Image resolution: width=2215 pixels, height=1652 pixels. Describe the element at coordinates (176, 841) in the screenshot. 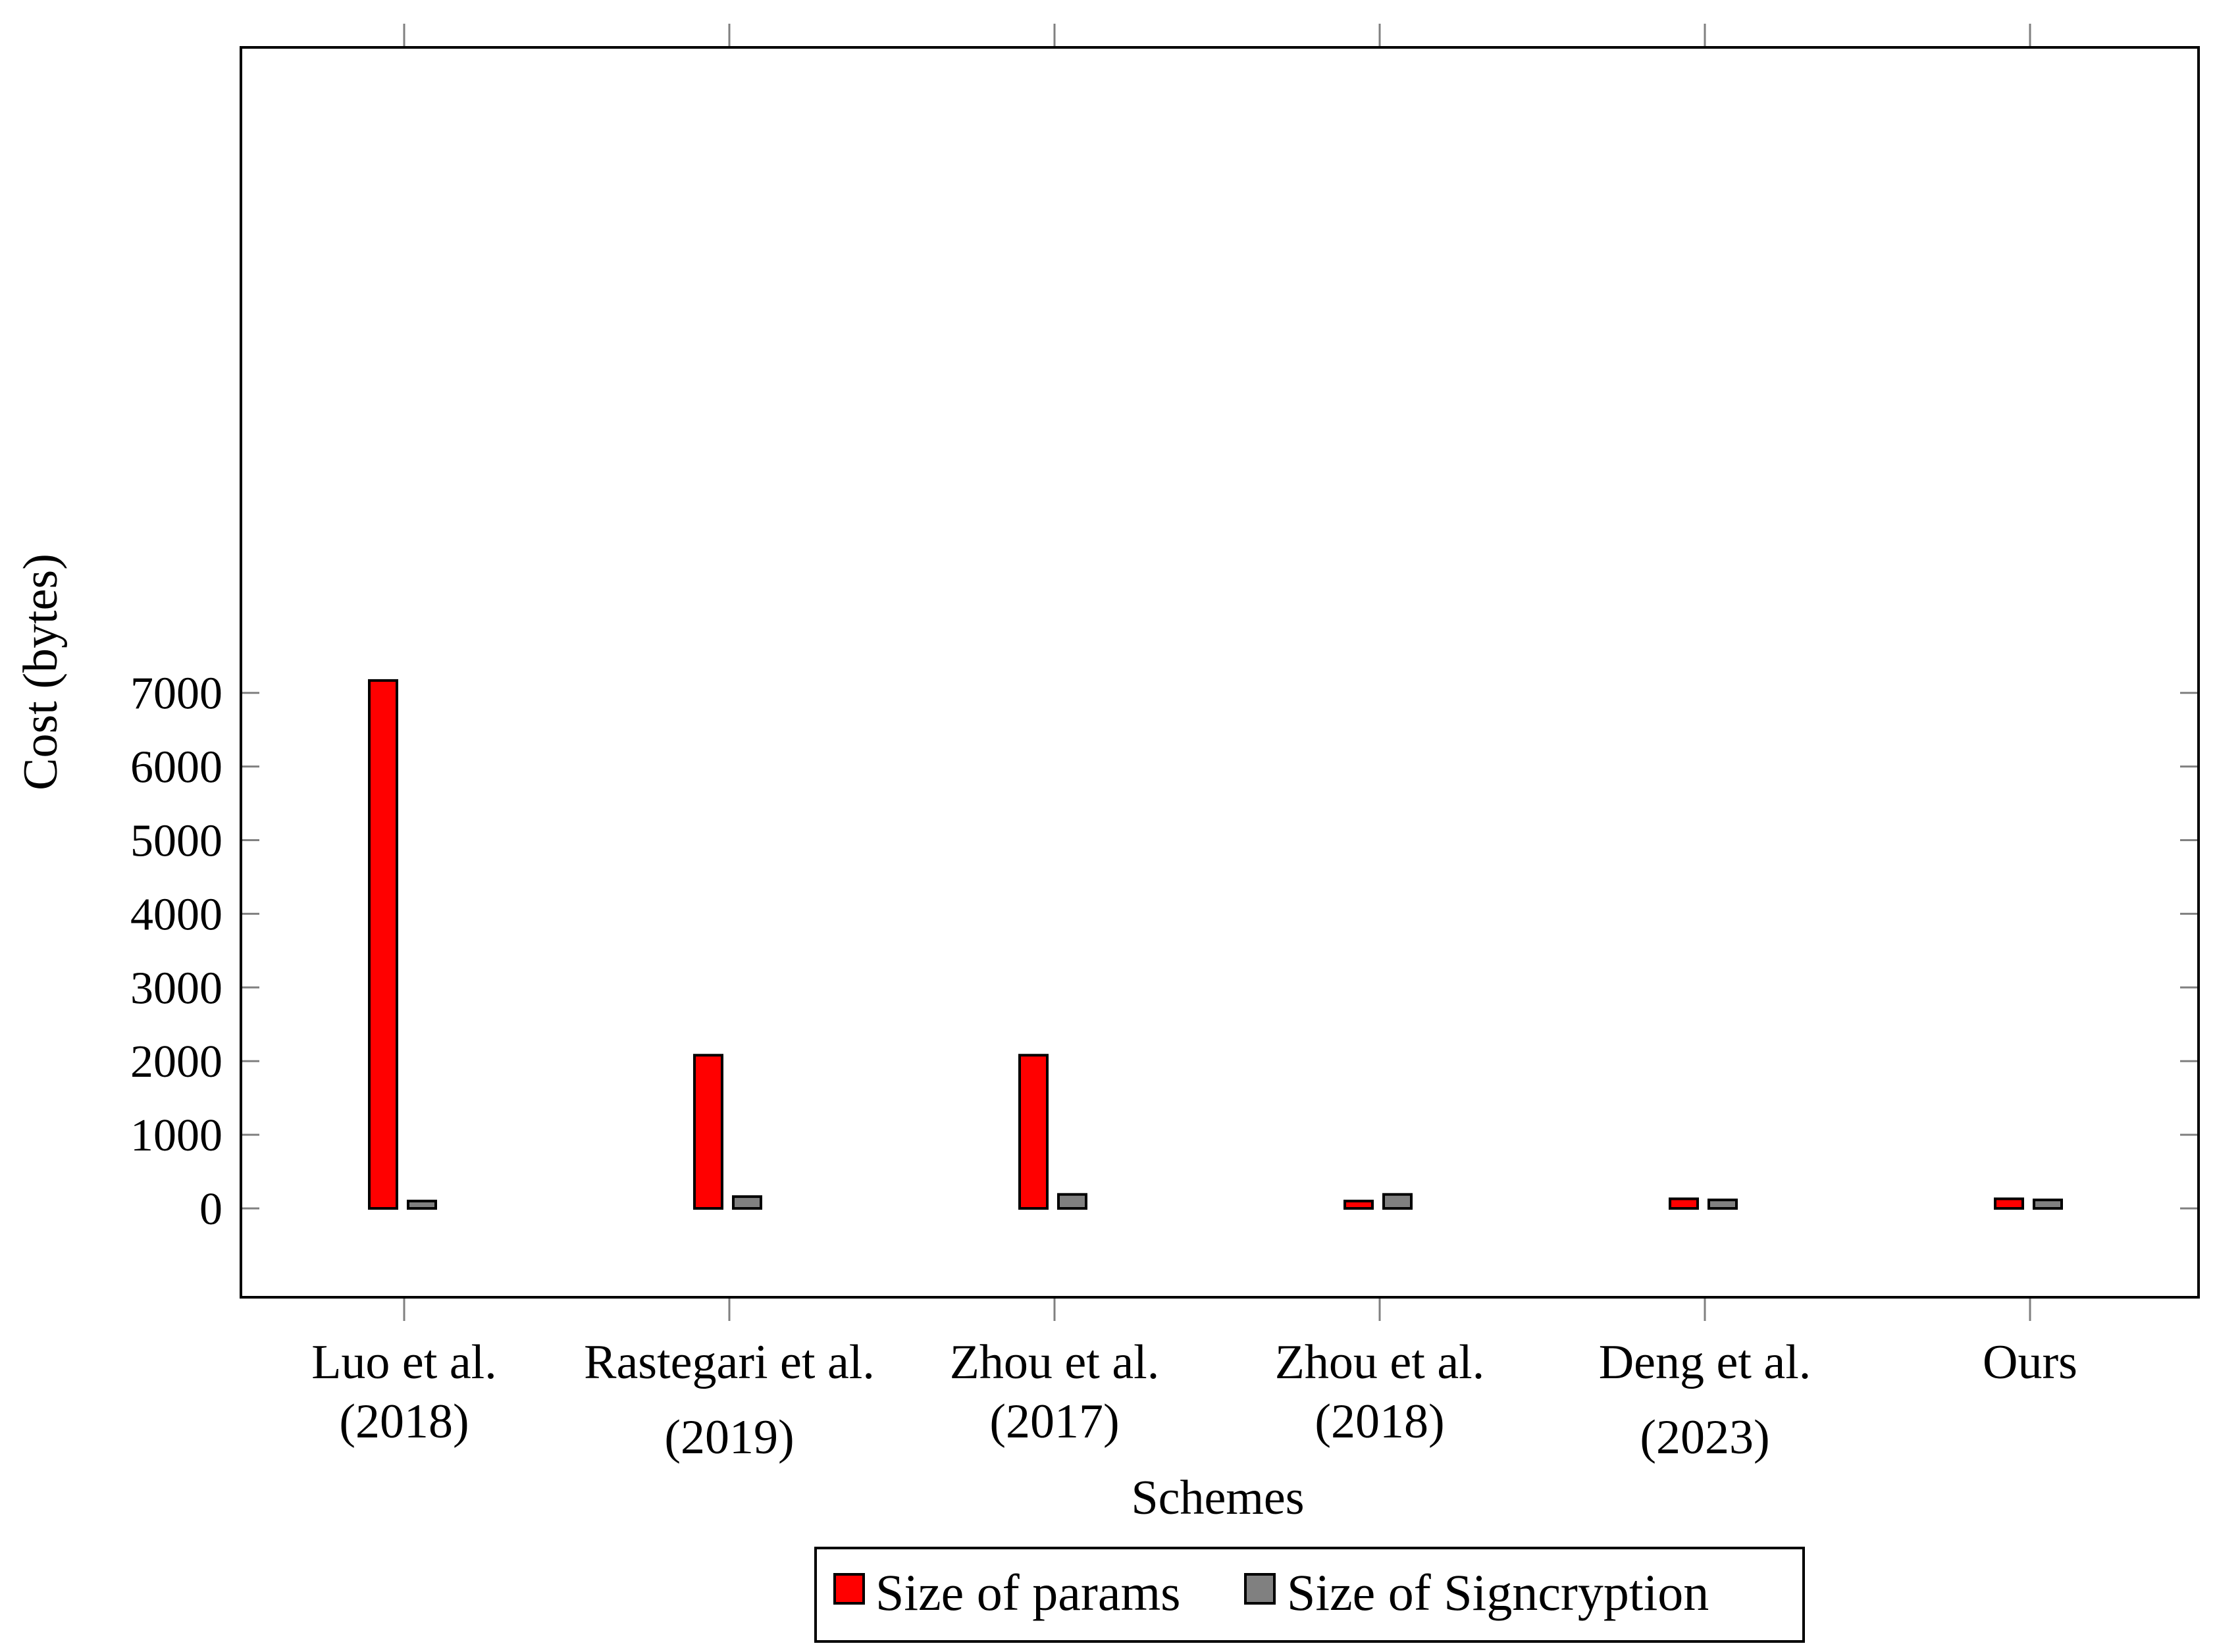

I see `y-tick-label: 5000` at that location.